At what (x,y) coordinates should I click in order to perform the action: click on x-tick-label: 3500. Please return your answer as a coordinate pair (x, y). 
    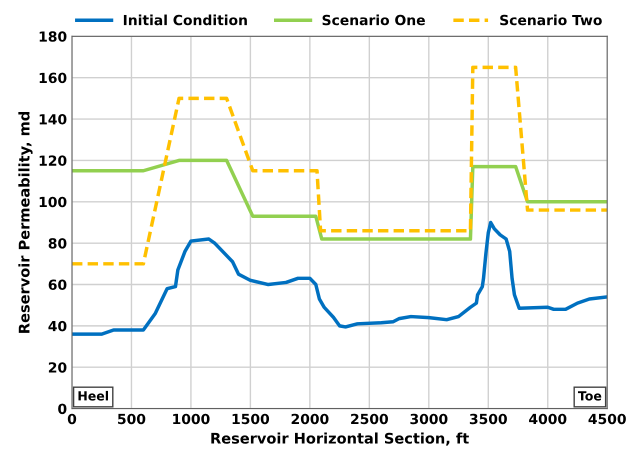
    Looking at the image, I should click on (488, 419).